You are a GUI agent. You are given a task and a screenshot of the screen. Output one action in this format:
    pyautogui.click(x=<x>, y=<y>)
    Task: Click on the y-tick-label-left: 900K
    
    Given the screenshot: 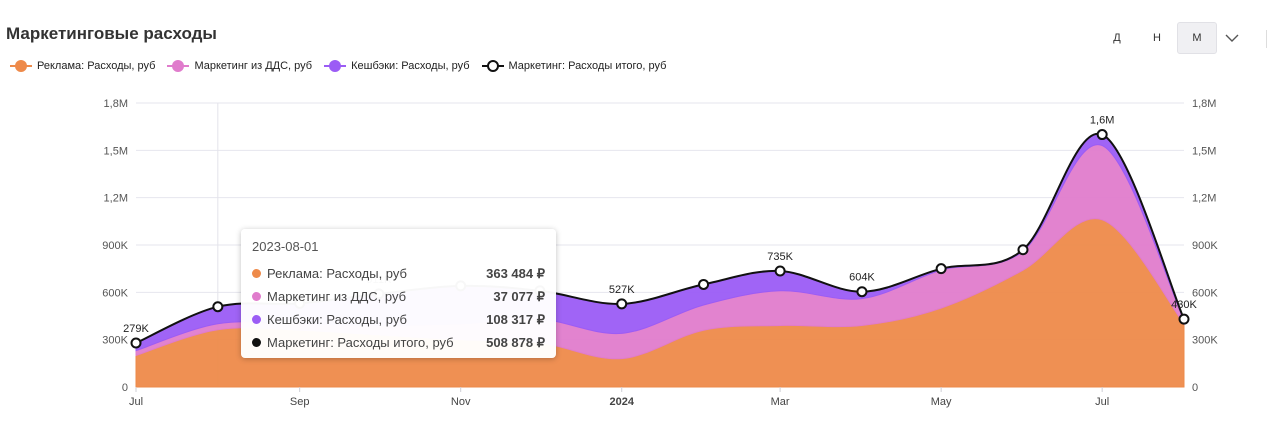 What is the action you would take?
    pyautogui.click(x=115, y=246)
    